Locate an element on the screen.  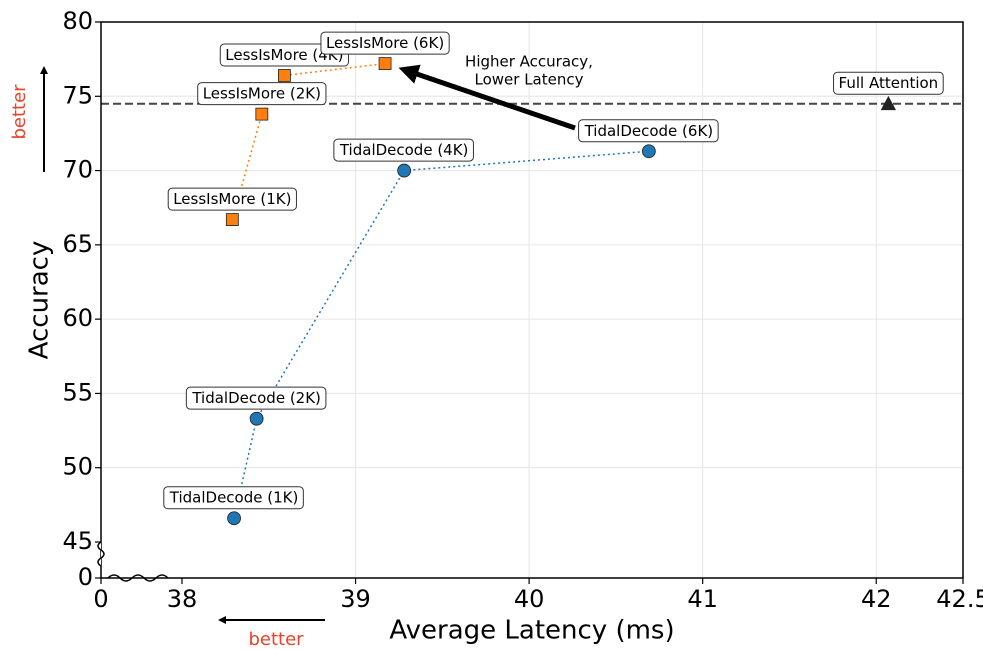
point-label-group: Full Attention is located at coordinates (888, 83).